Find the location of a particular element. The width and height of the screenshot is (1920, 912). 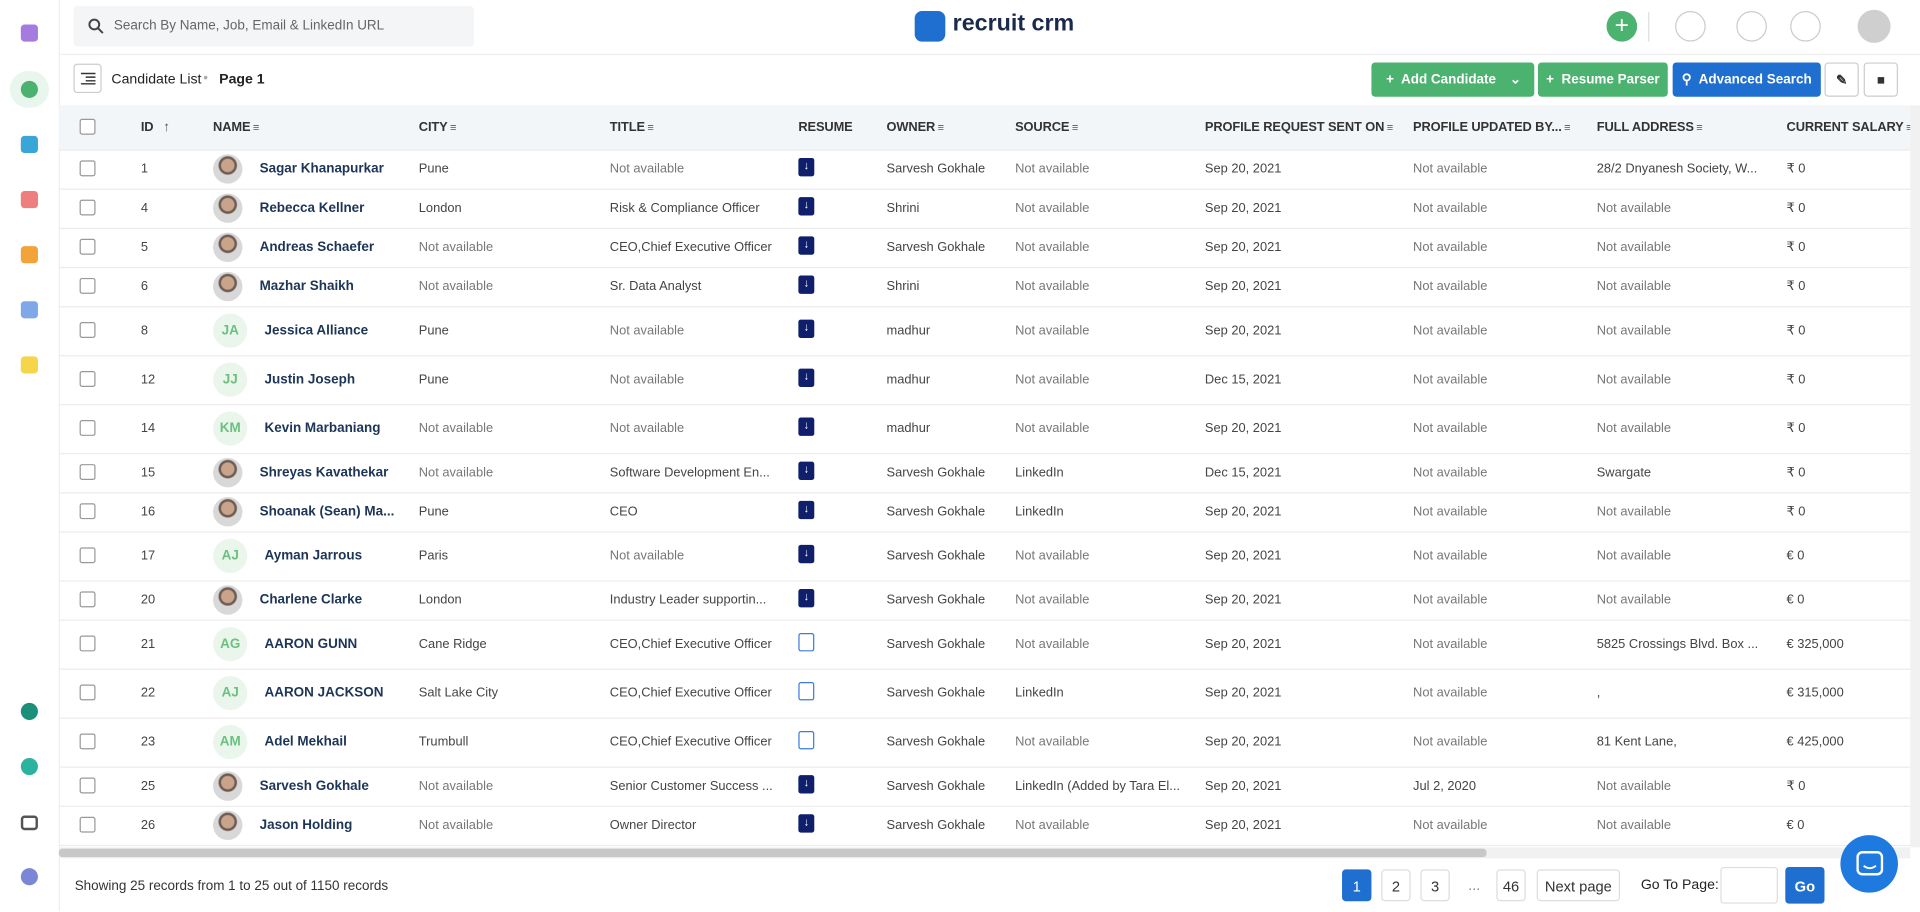

nav-email is located at coordinates (29, 310).